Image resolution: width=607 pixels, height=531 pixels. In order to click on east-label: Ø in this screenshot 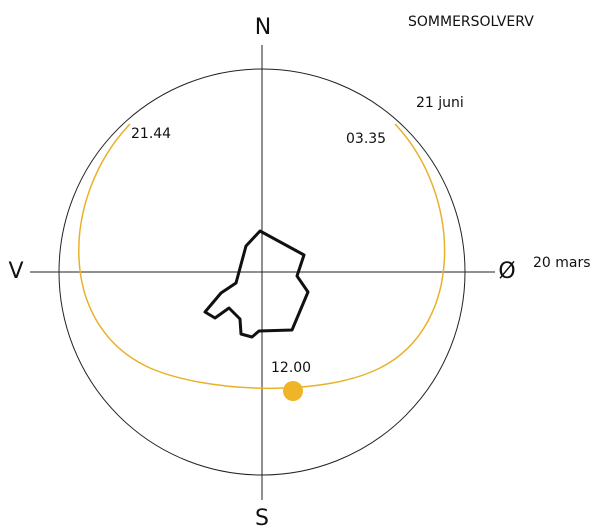, I will do `click(506, 271)`.